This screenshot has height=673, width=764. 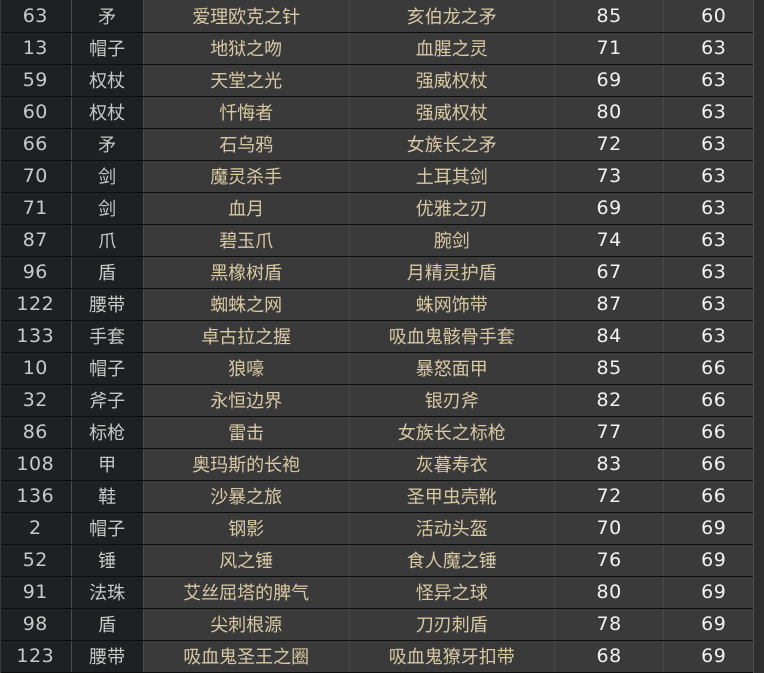 What do you see at coordinates (246, 112) in the screenshot?
I see `cell-name: 忏悔者` at bounding box center [246, 112].